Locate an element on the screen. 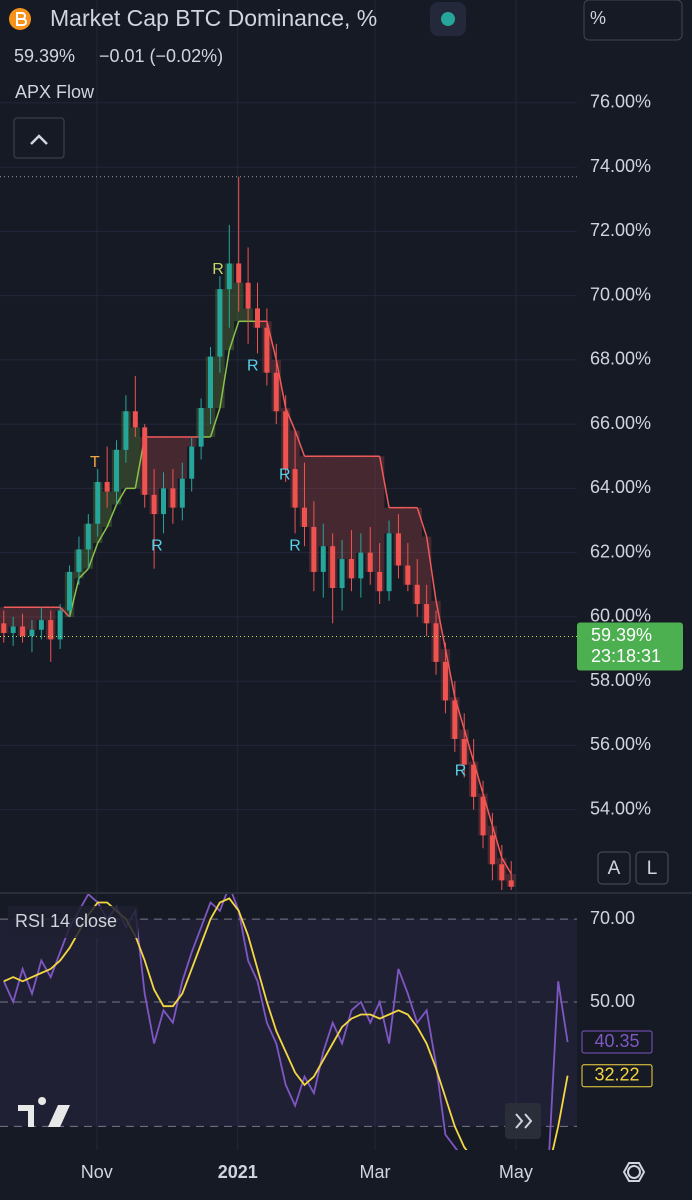  x-tick-label: Nov is located at coordinates (97, 1172).